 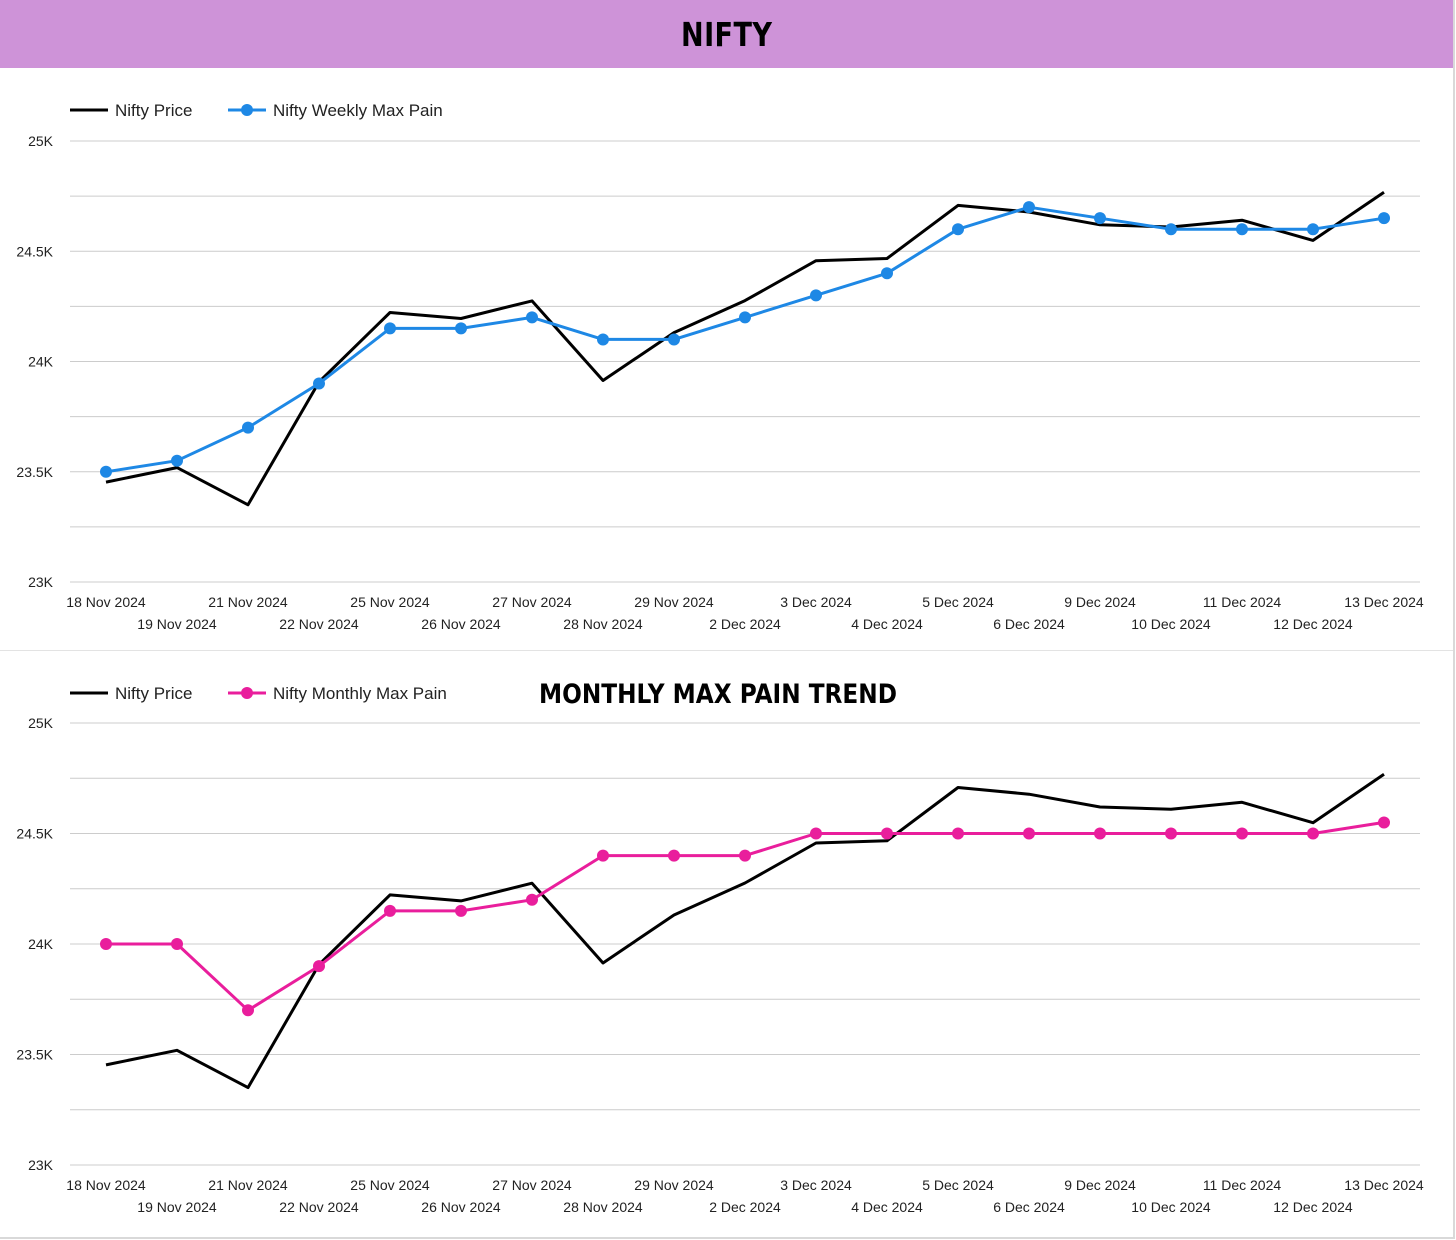 I want to click on page-title: NIFTY, so click(x=726, y=34).